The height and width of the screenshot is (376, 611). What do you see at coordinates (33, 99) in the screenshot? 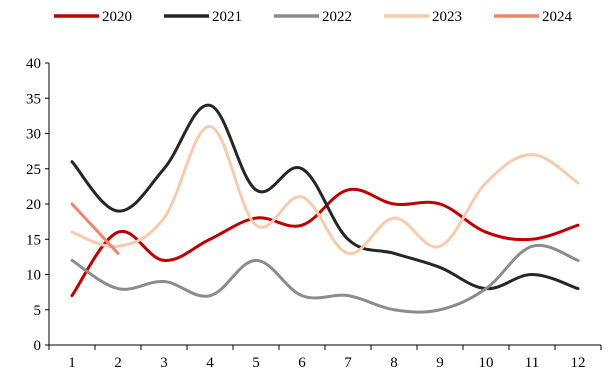
I see `y-tick-label: 35` at bounding box center [33, 99].